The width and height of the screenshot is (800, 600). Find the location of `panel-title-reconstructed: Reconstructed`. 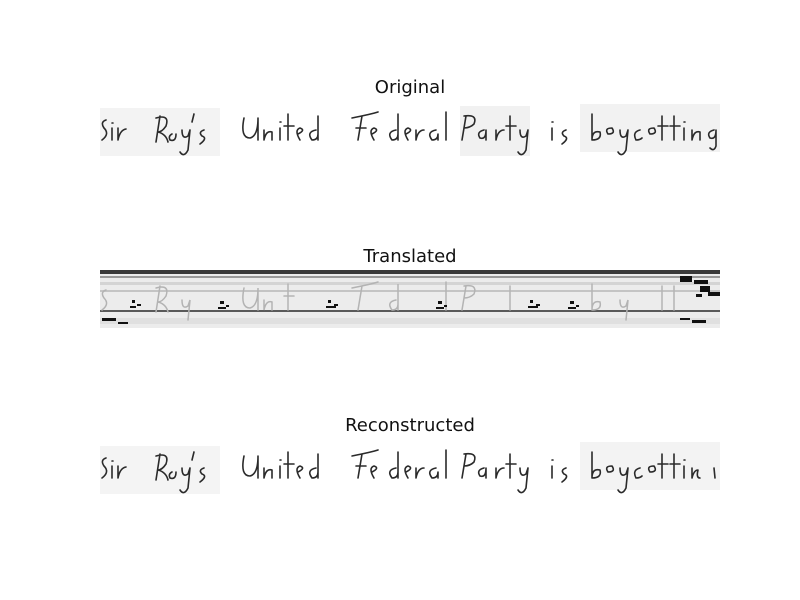

panel-title-reconstructed: Reconstructed is located at coordinates (410, 425).